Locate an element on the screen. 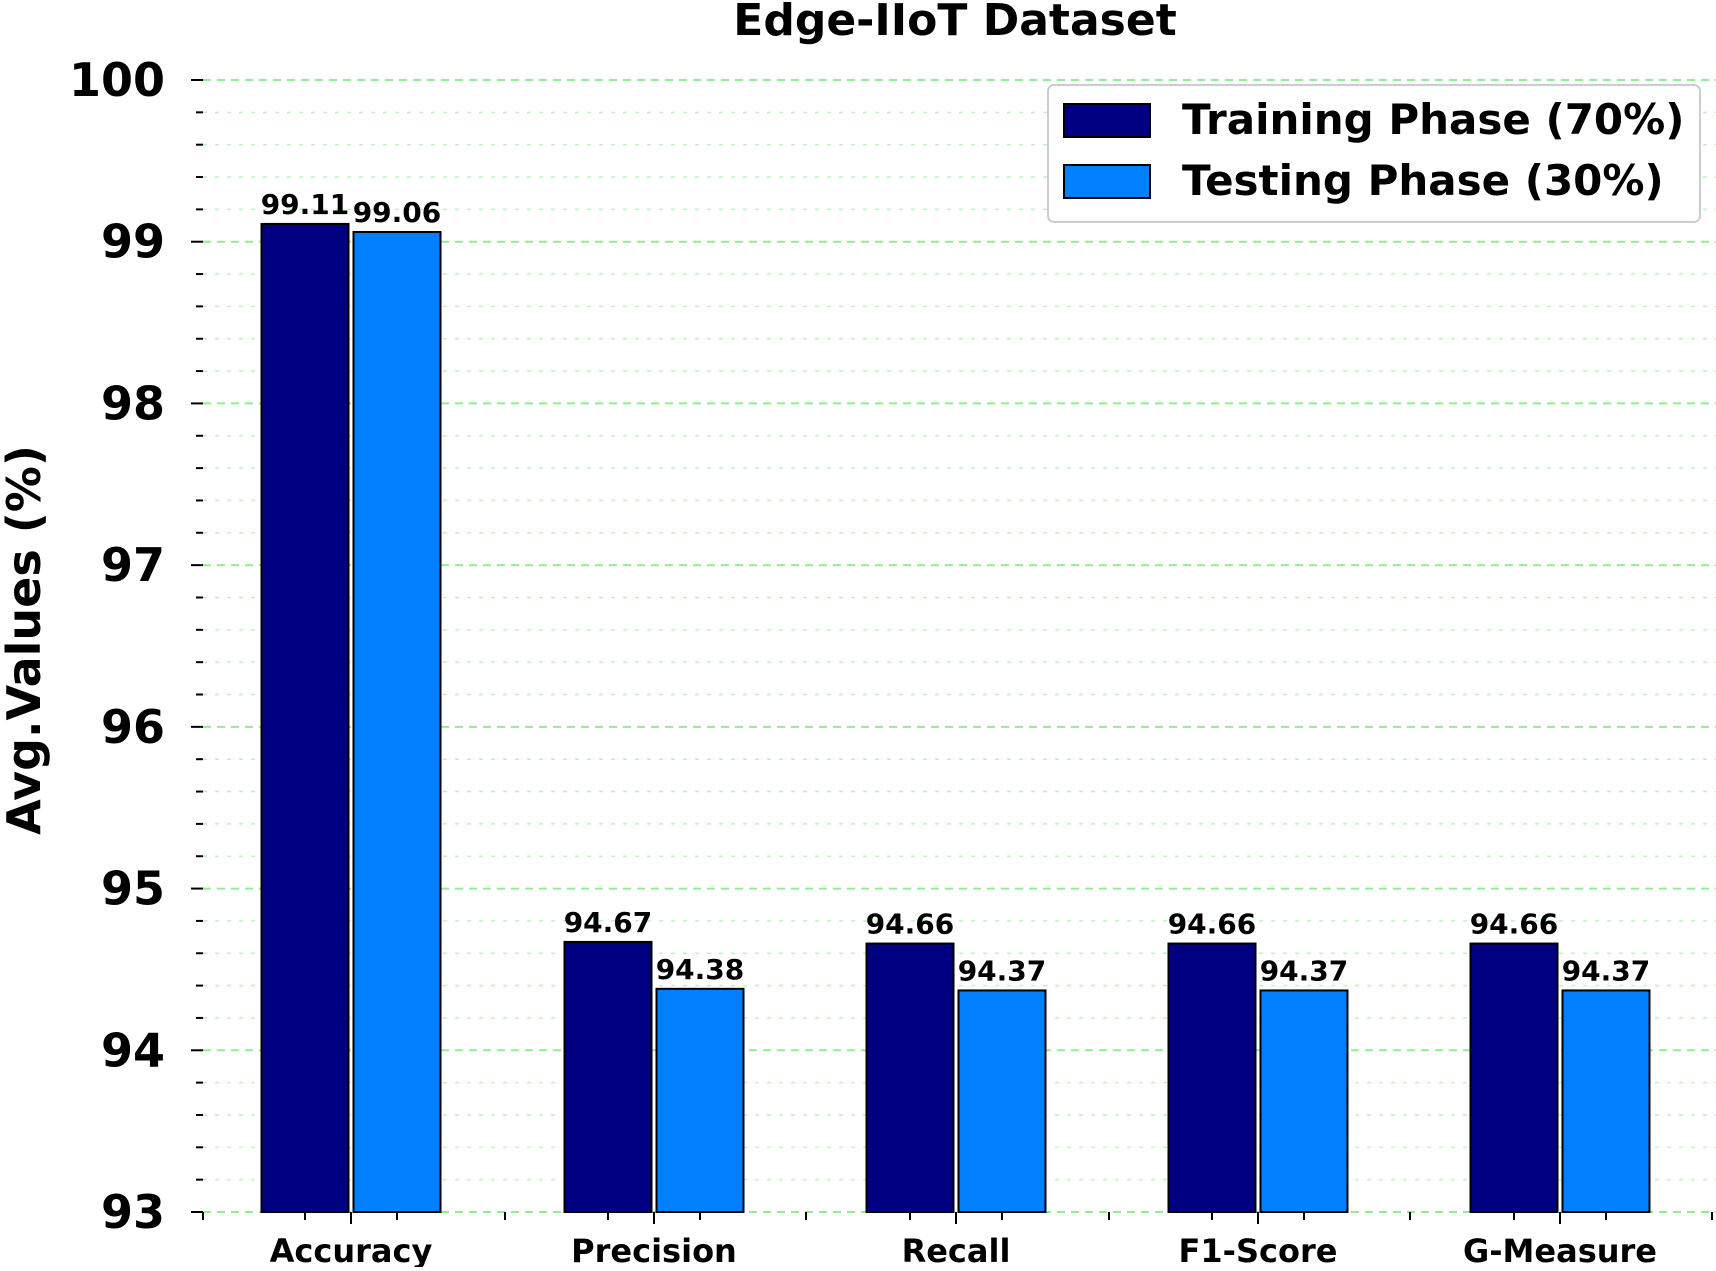  bar-training-accuracy is located at coordinates (305, 717).